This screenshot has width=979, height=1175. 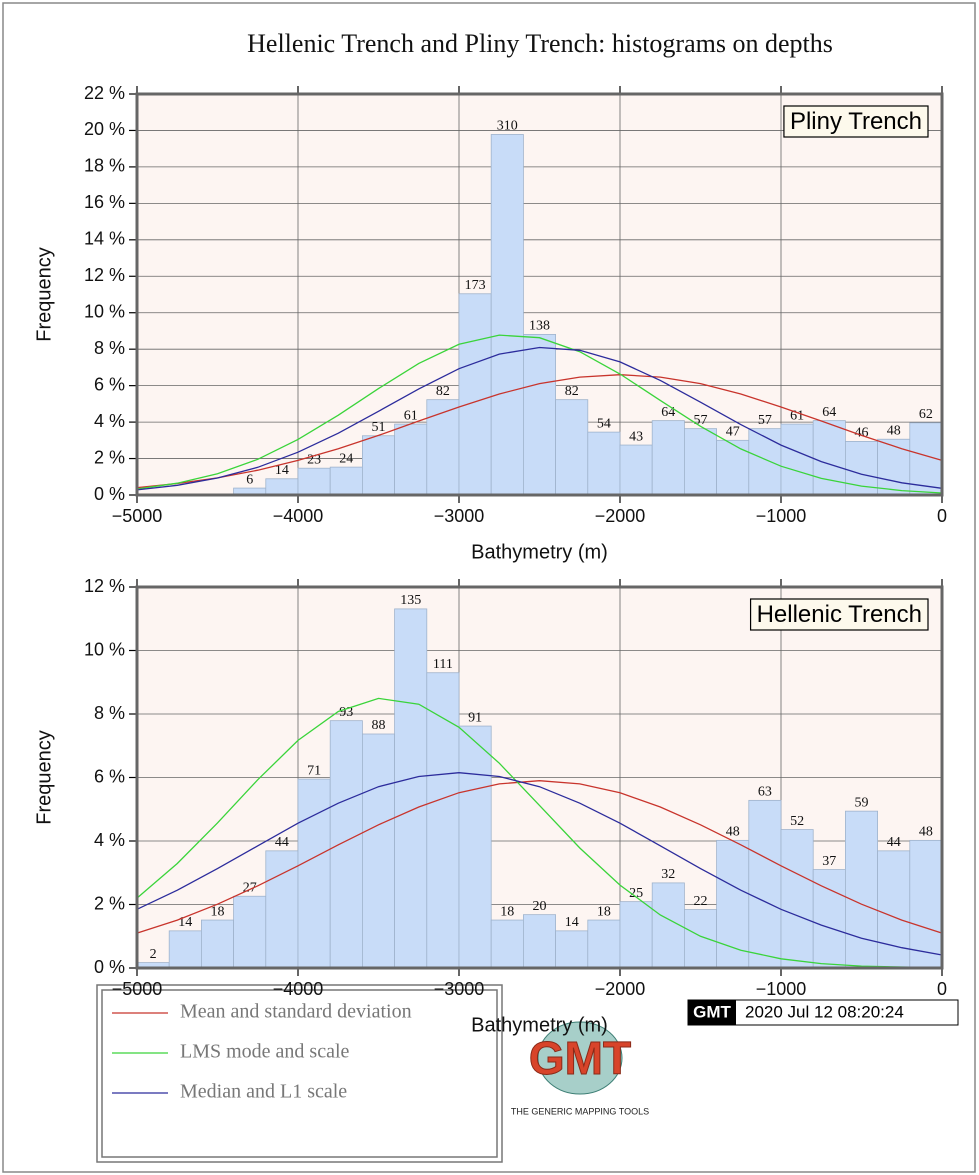 What do you see at coordinates (314, 770) in the screenshot?
I see `bar-count-label: 71` at bounding box center [314, 770].